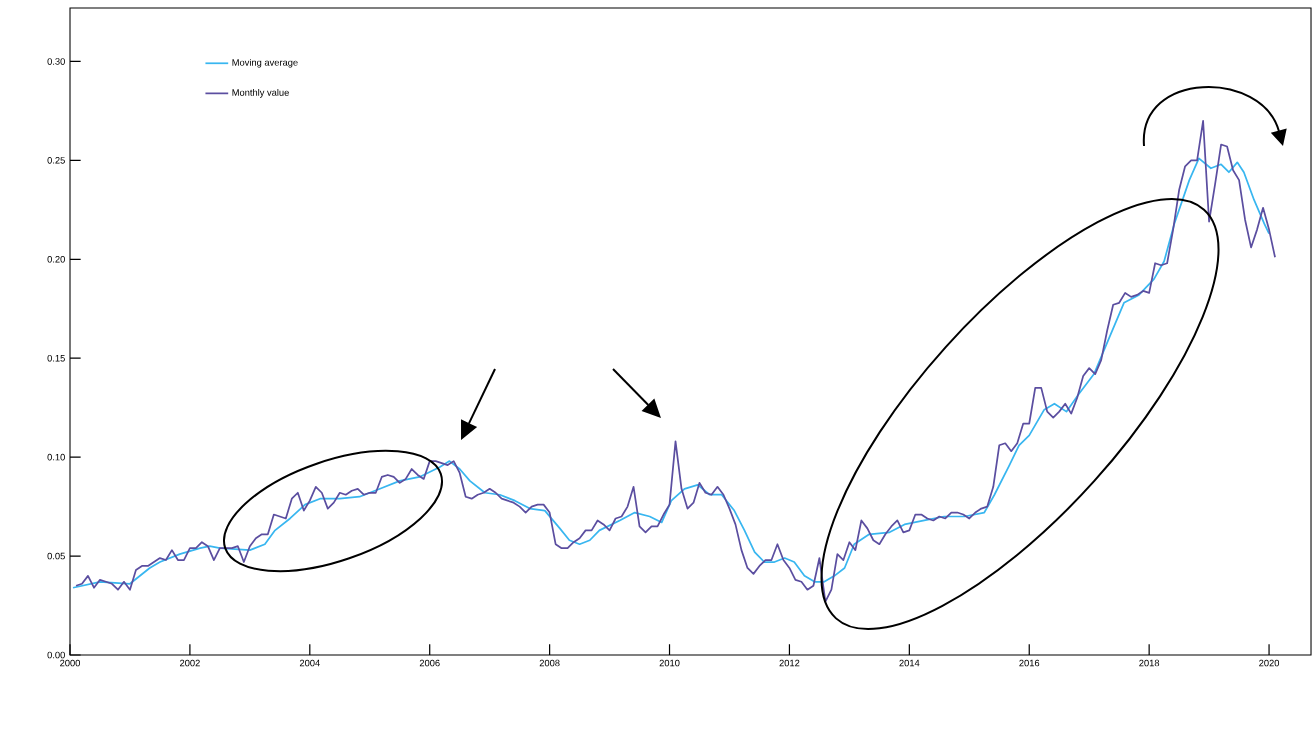 This screenshot has height=742, width=1312. What do you see at coordinates (260, 93) in the screenshot?
I see `legend-label: Monthly value` at bounding box center [260, 93].